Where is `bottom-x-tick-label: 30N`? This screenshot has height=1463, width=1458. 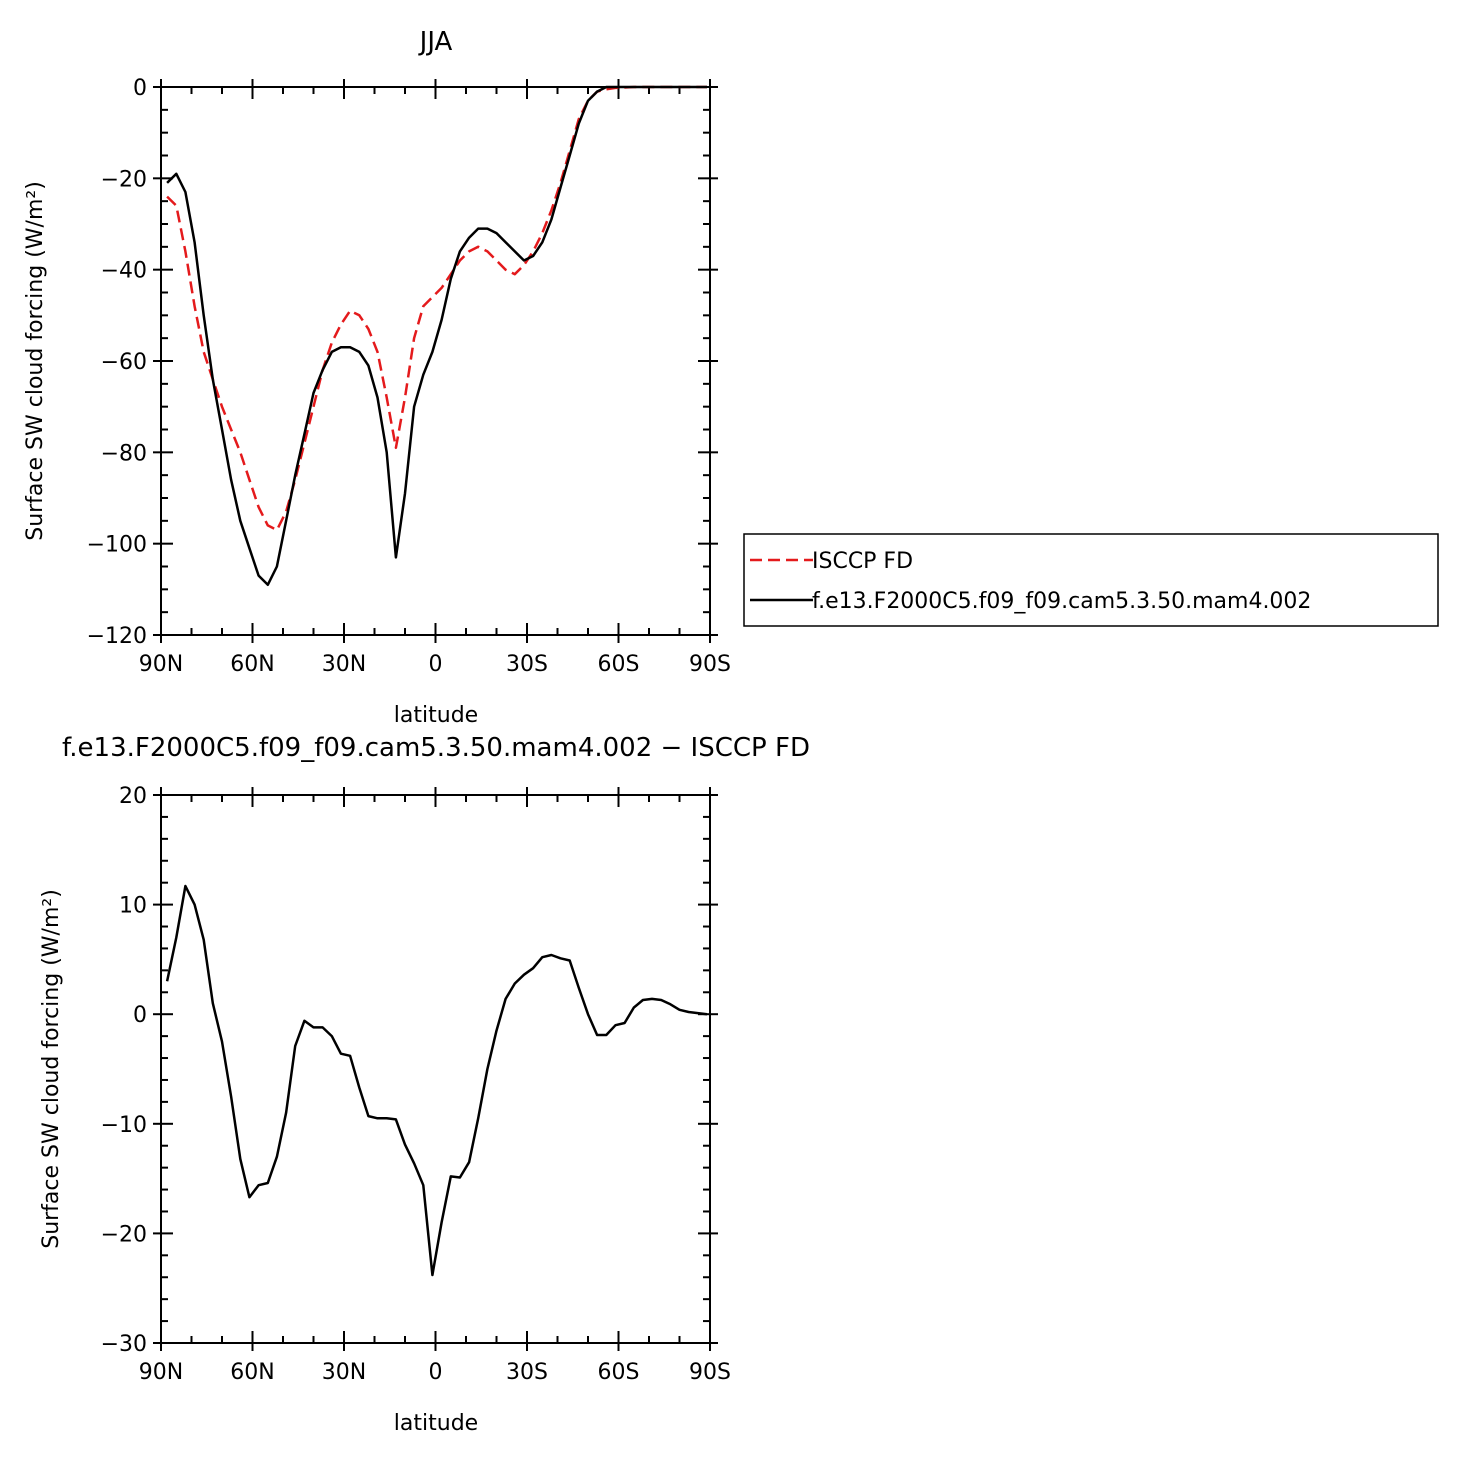
bottom-x-tick-label: 30N is located at coordinates (344, 1372).